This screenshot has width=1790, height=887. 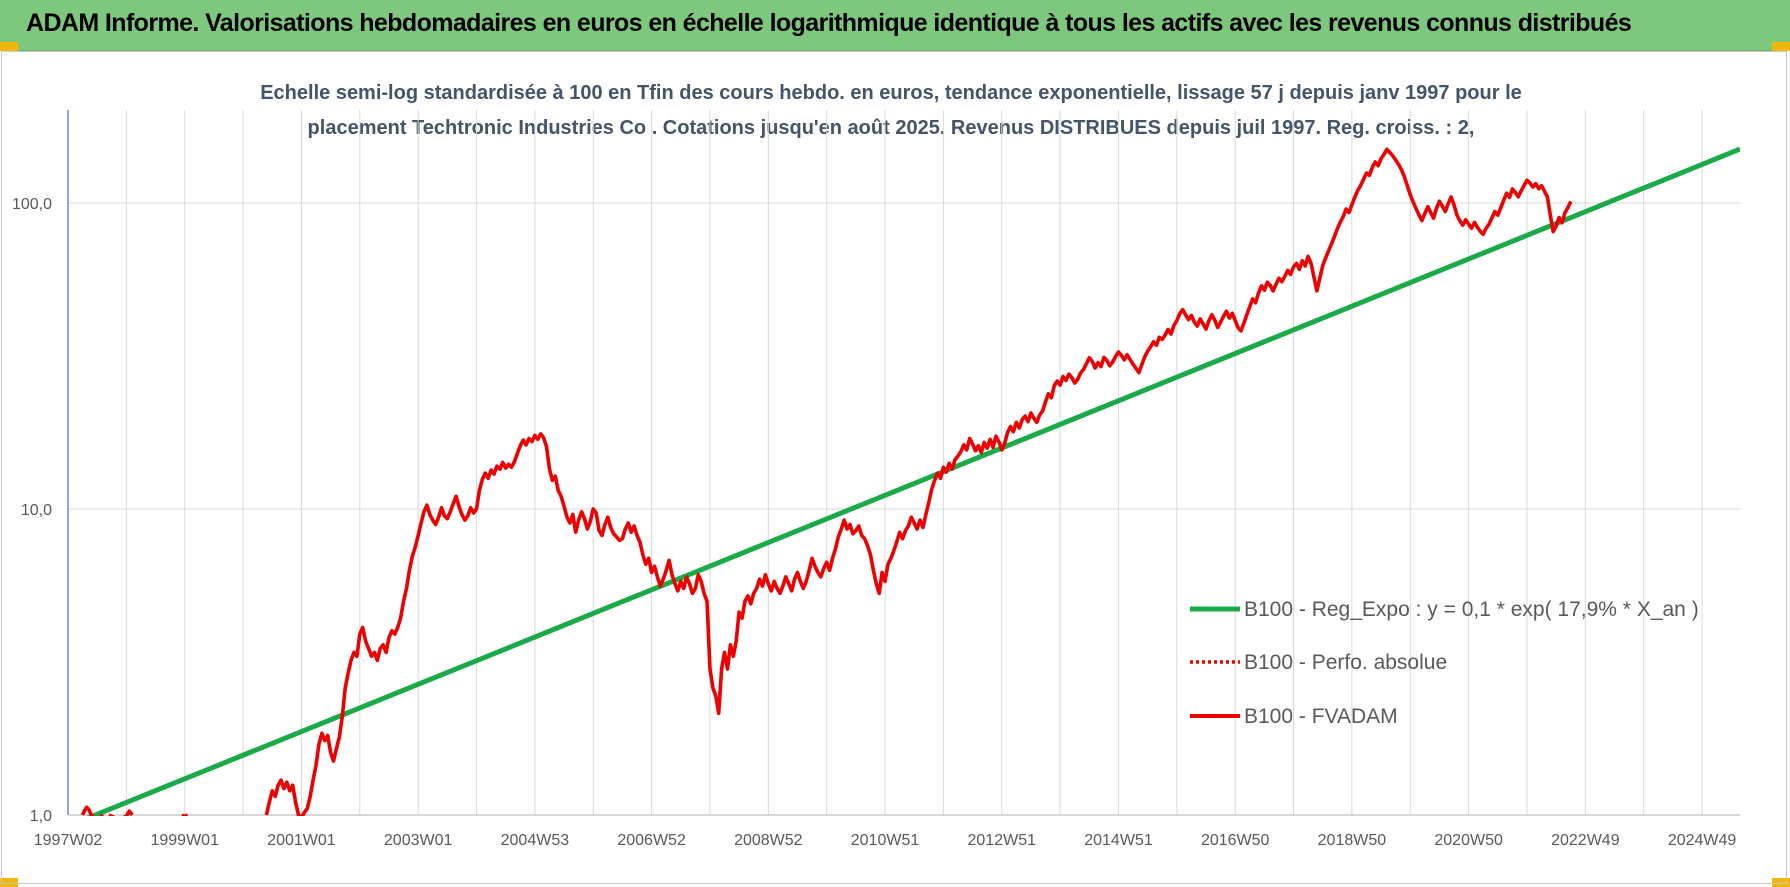 I want to click on legend-label: B100 - FVADAM, so click(x=1321, y=716).